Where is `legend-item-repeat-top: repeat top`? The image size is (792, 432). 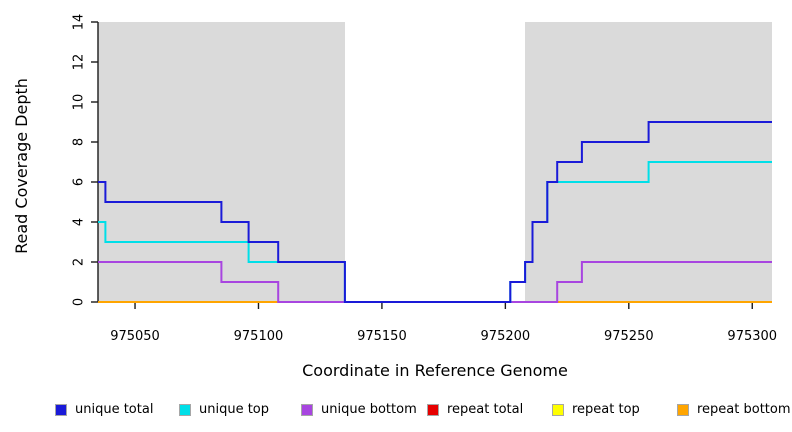 legend-item-repeat-top: repeat top is located at coordinates (596, 410).